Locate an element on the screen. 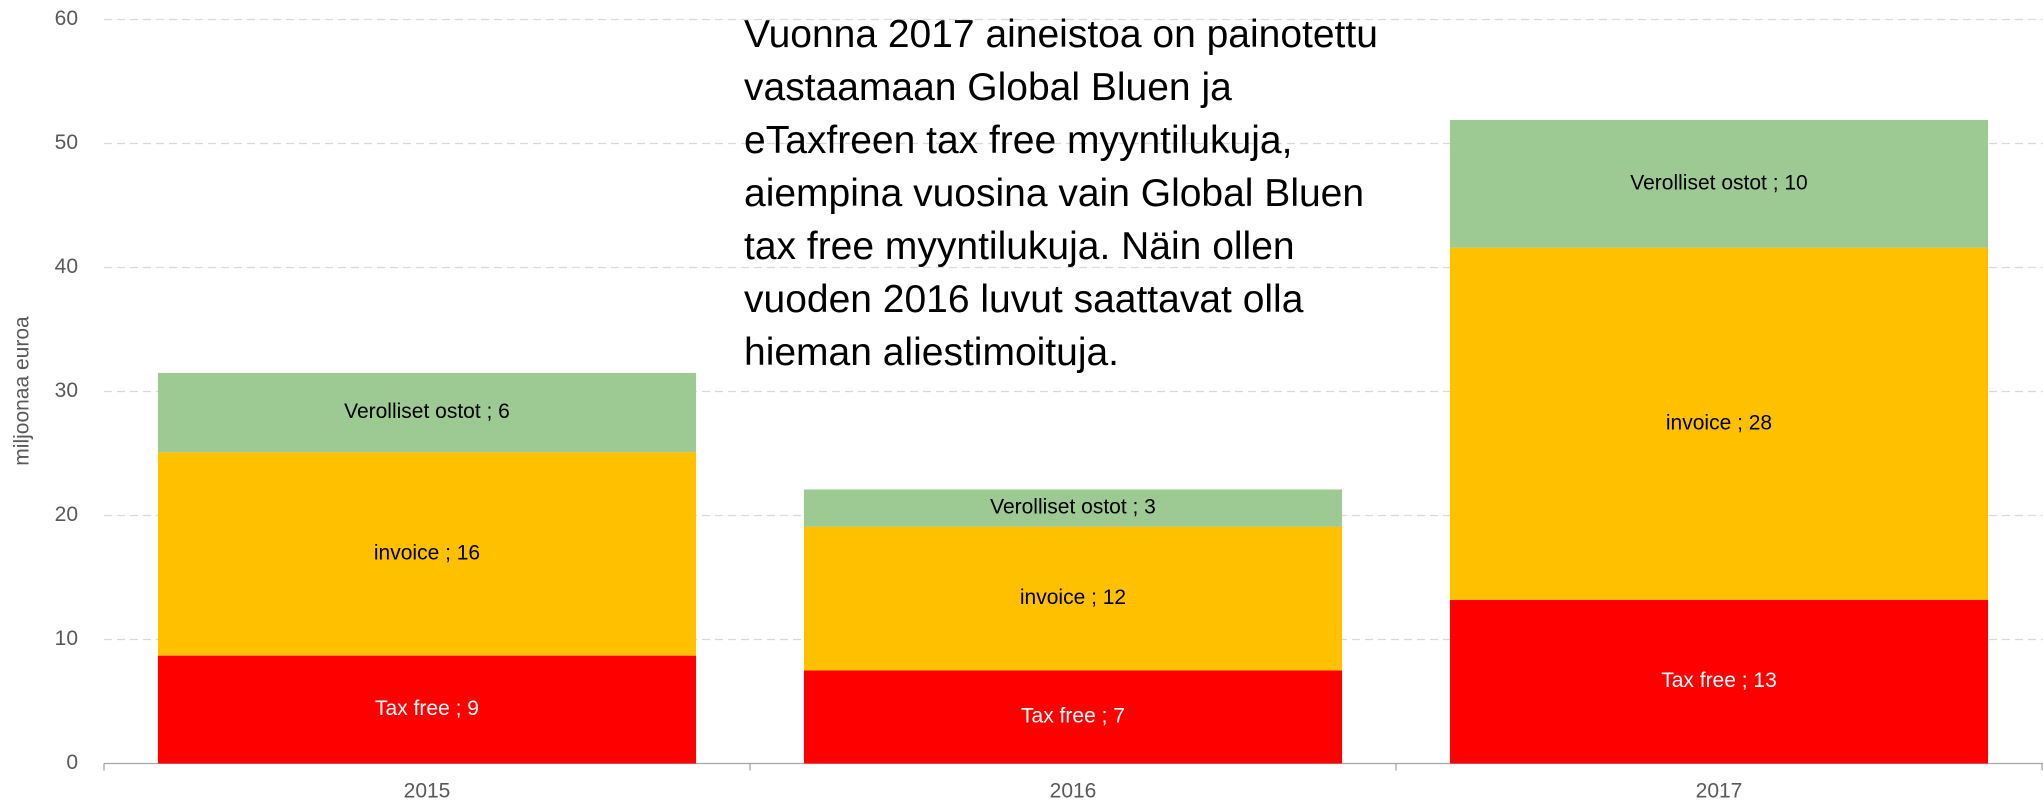  x-tick-label: 2016 is located at coordinates (1073, 791).